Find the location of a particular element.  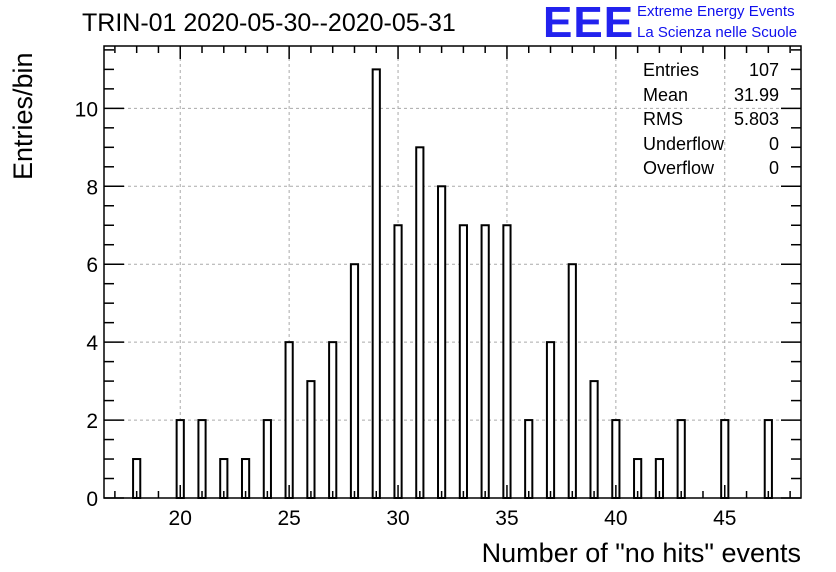

y-tick-label: 10 is located at coordinates (86, 109).